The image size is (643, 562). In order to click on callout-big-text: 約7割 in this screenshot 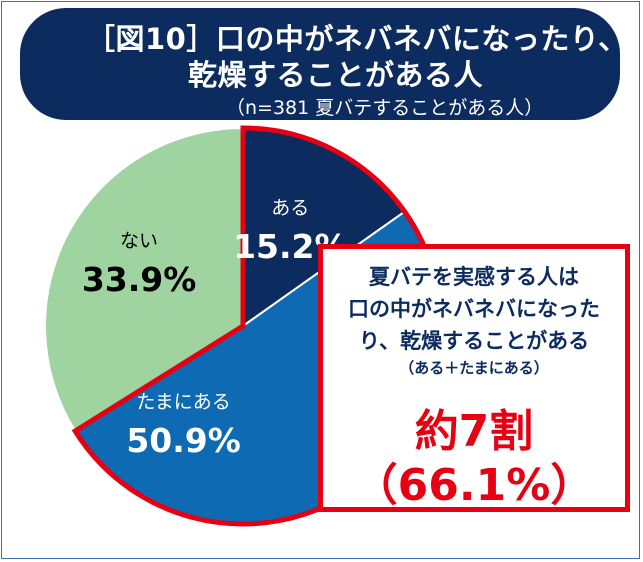, I will do `click(474, 431)`.